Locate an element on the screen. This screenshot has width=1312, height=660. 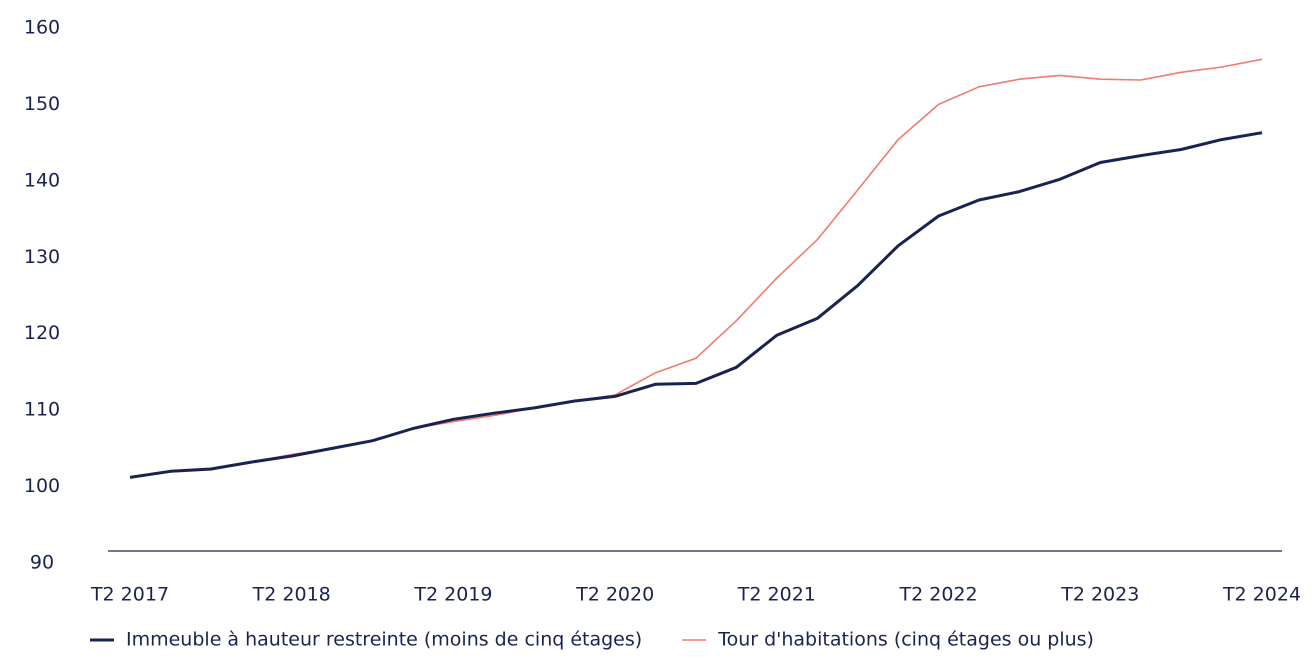
y-tick-label: 130 is located at coordinates (42, 257).